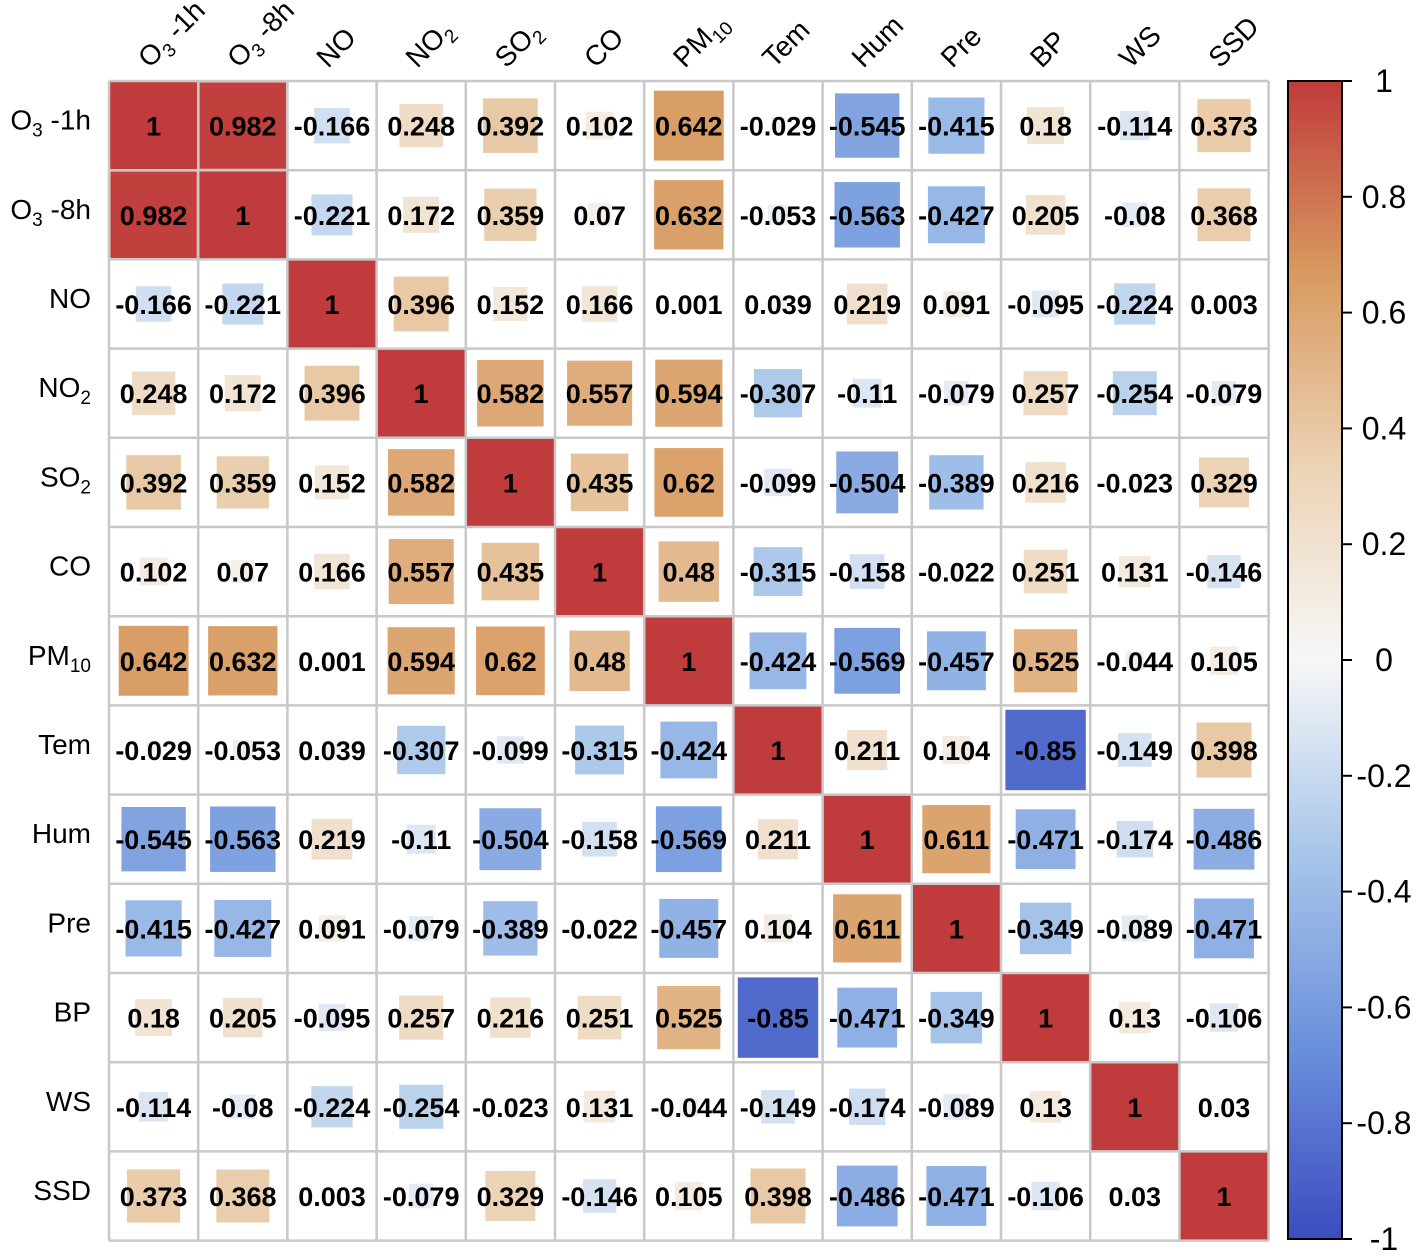  What do you see at coordinates (689, 840) in the screenshot?
I see `cell-value-8-6: -0.569` at bounding box center [689, 840].